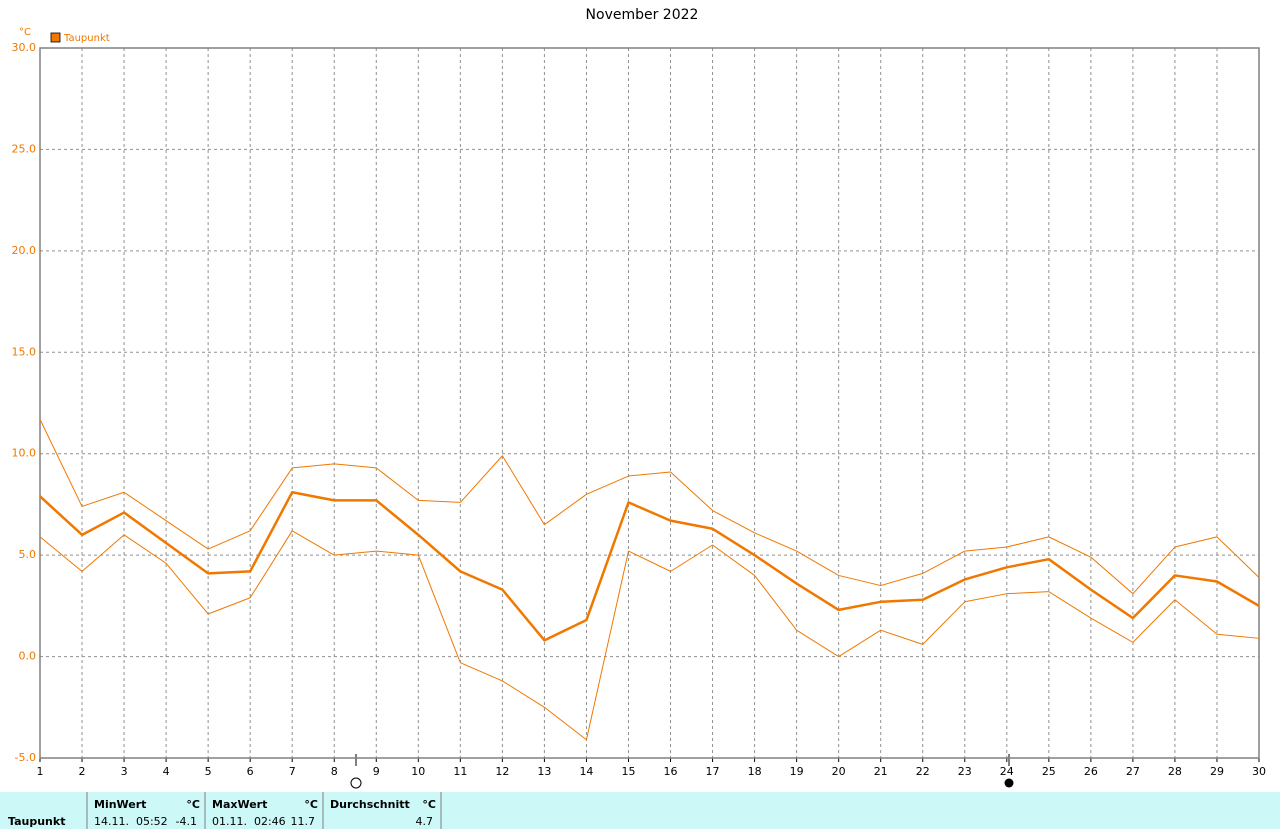  I want to click on table-time: 14.11. 05:52, so click(131, 821).